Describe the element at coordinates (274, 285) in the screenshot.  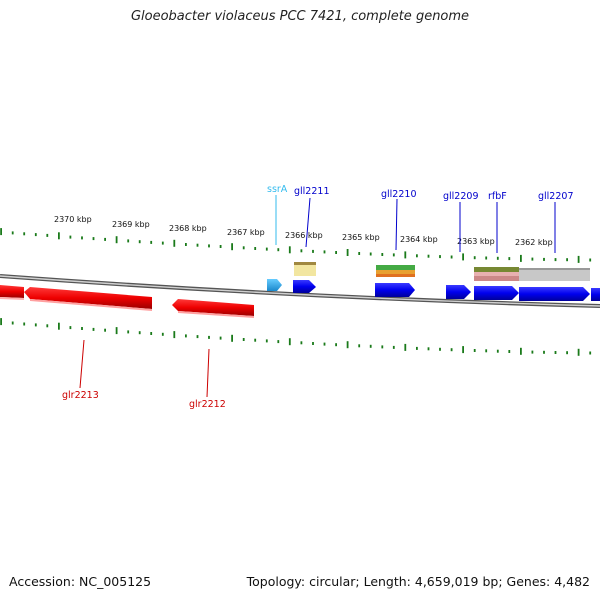
I see `gene-ssra` at that location.